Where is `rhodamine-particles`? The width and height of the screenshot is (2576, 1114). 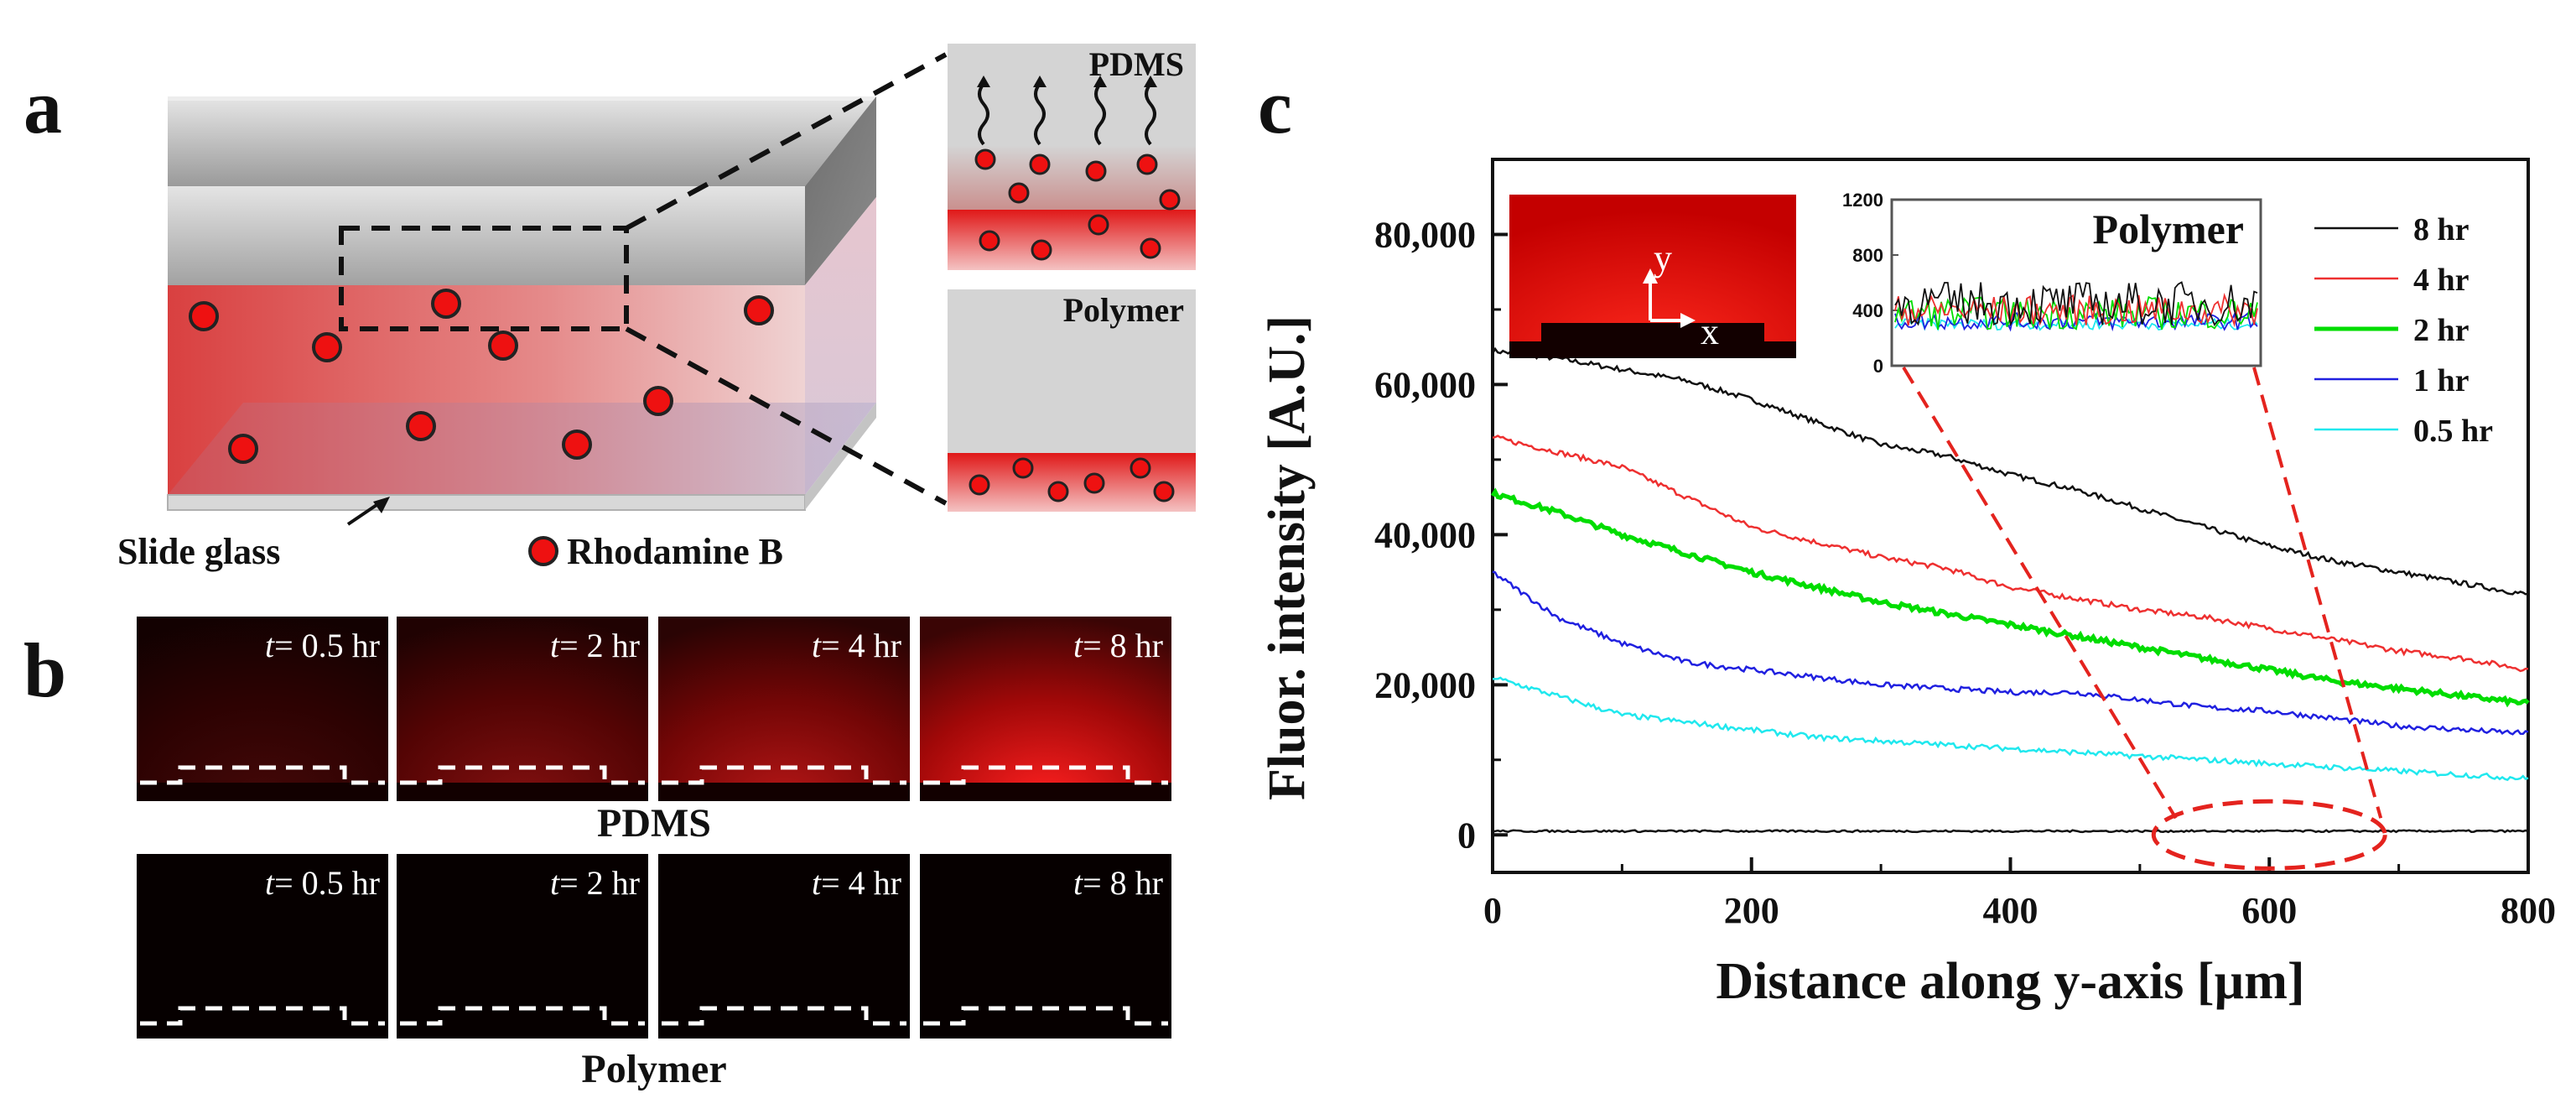 rhodamine-particles is located at coordinates (481, 376).